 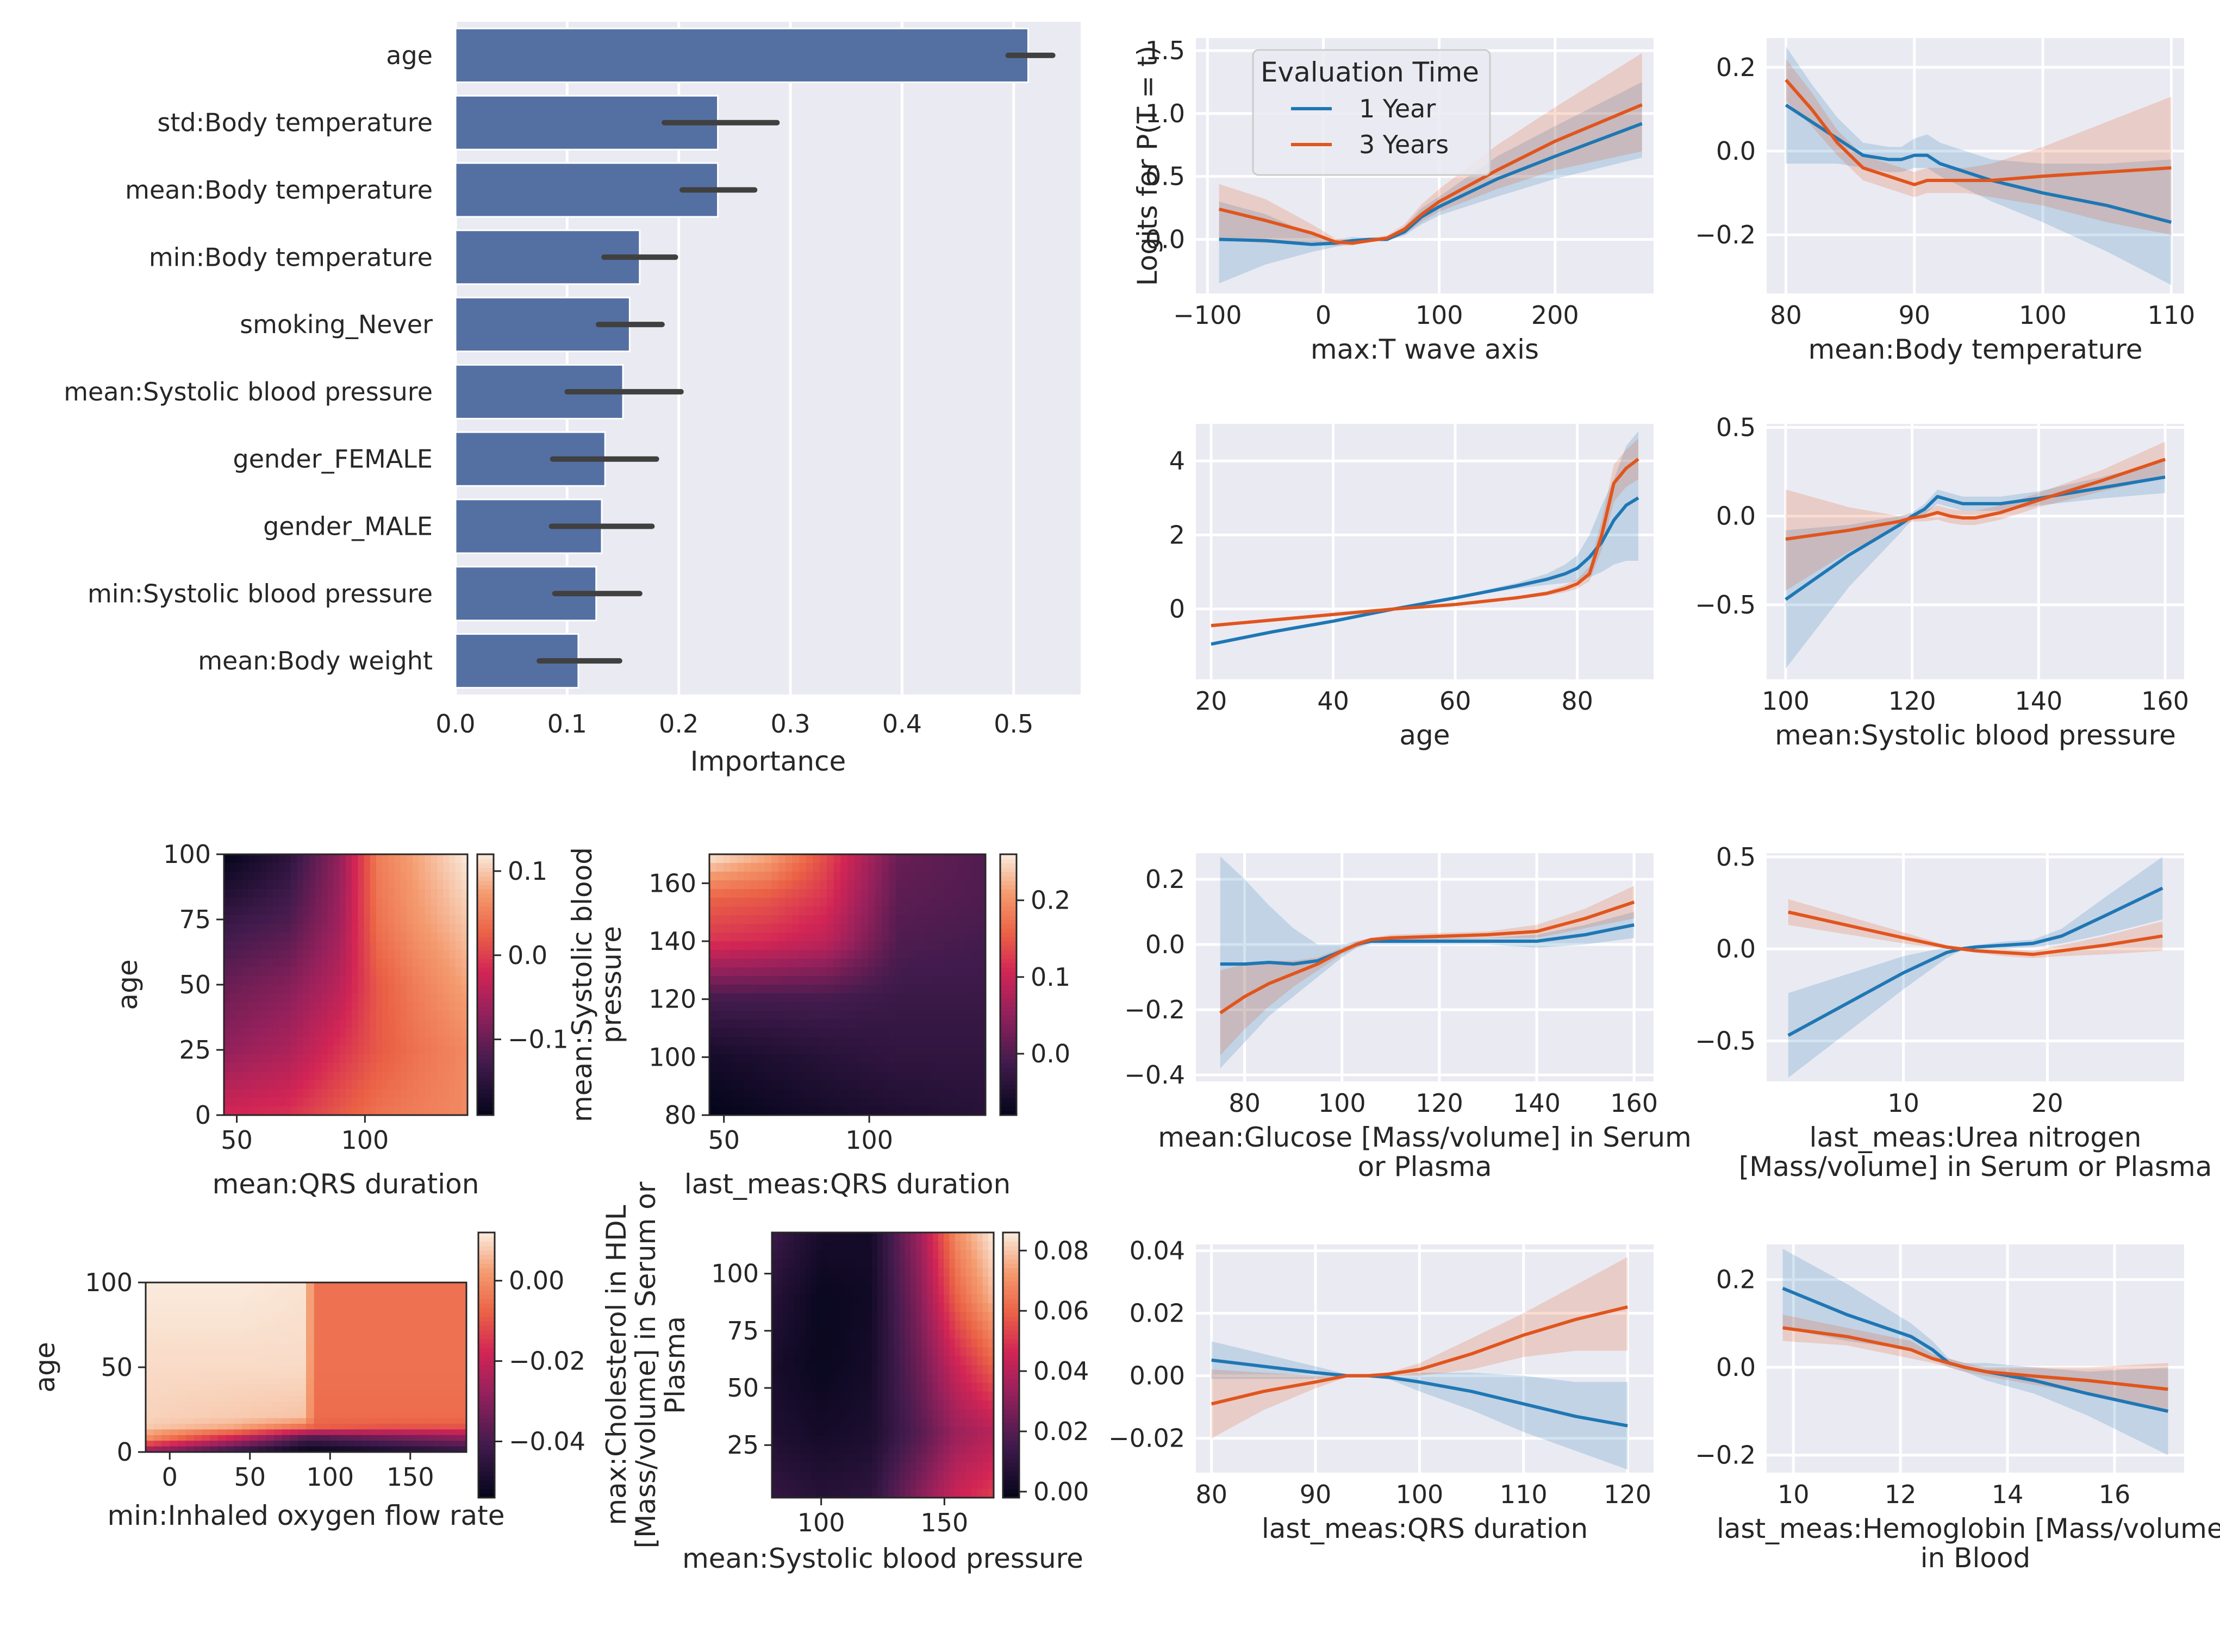 What do you see at coordinates (1976, 933) in the screenshot?
I see `series-line-3-years` at bounding box center [1976, 933].